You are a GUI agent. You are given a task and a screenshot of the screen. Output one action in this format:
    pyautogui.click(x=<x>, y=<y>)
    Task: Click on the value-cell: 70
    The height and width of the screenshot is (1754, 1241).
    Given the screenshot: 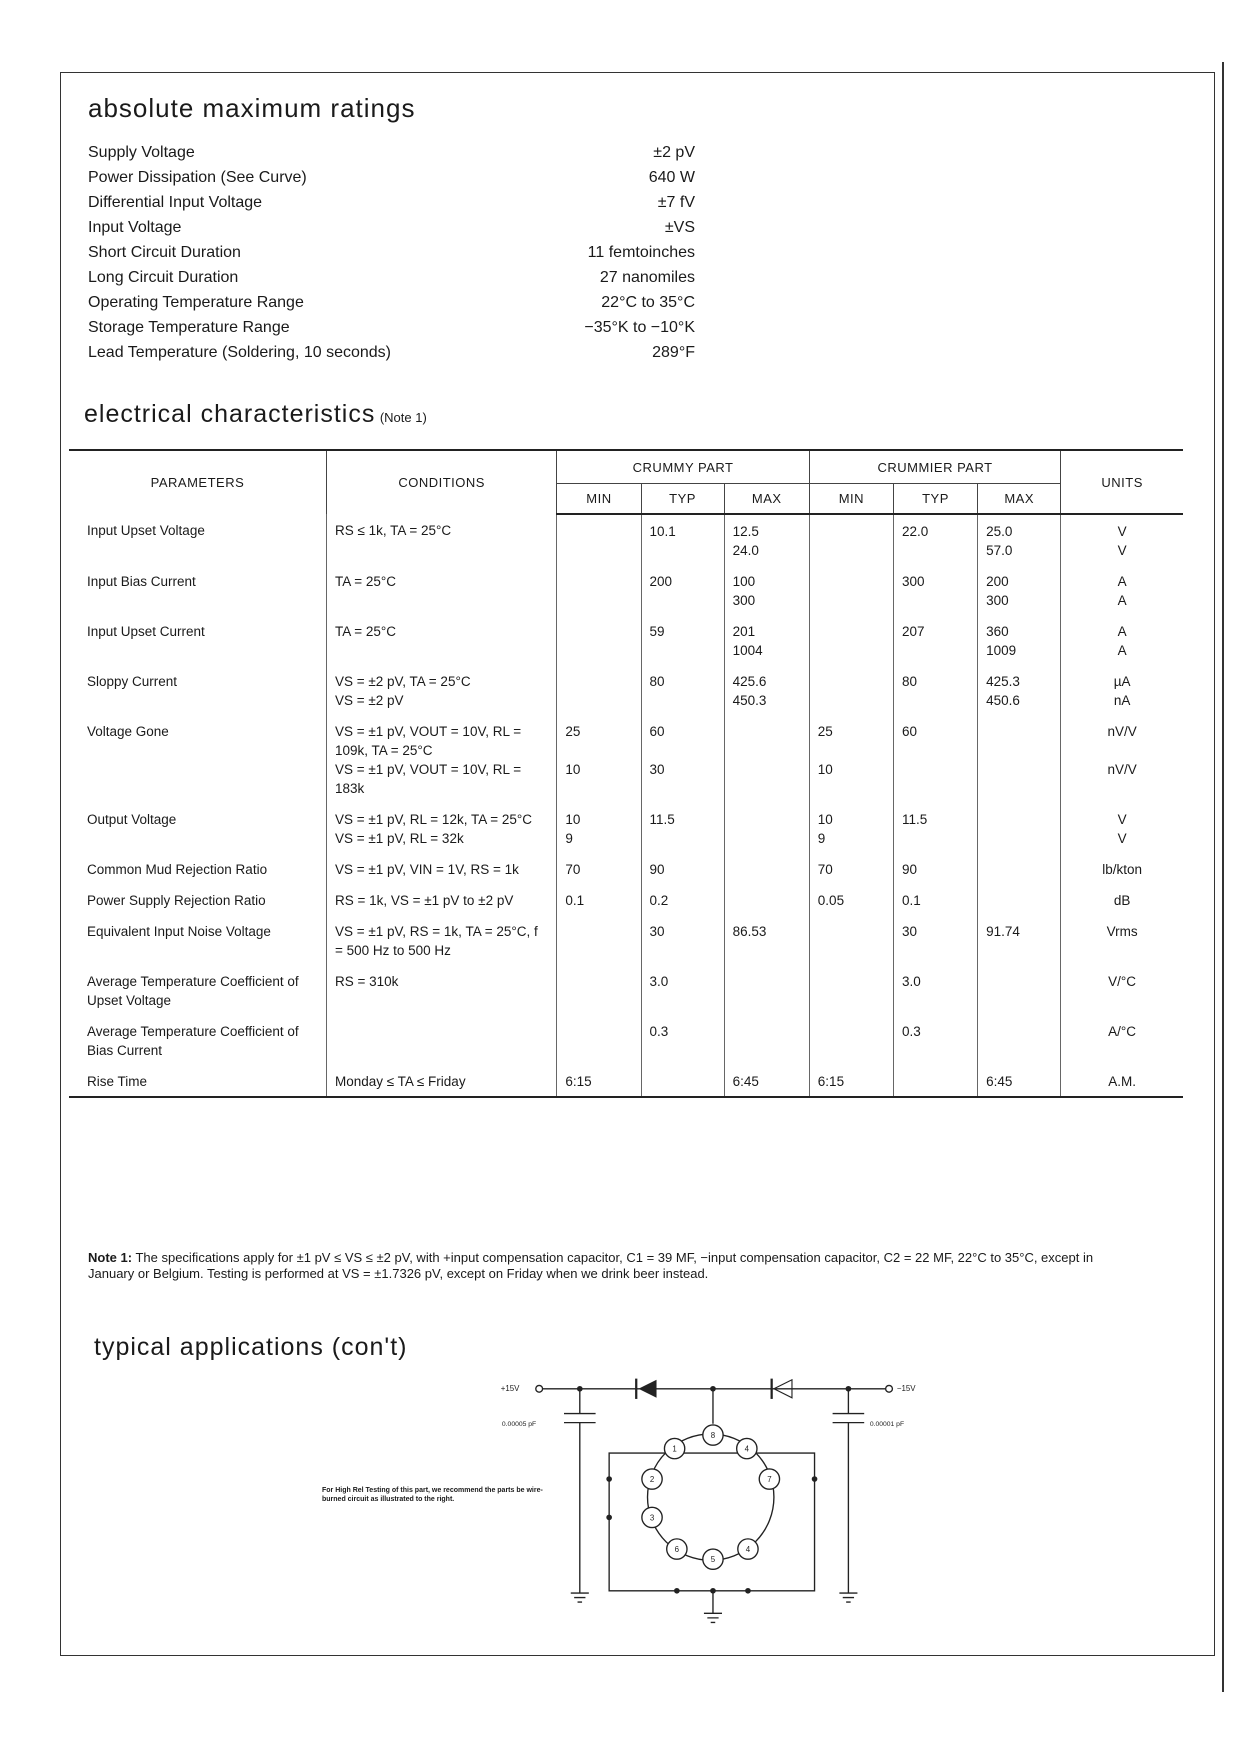 What is the action you would take?
    pyautogui.click(x=851, y=868)
    